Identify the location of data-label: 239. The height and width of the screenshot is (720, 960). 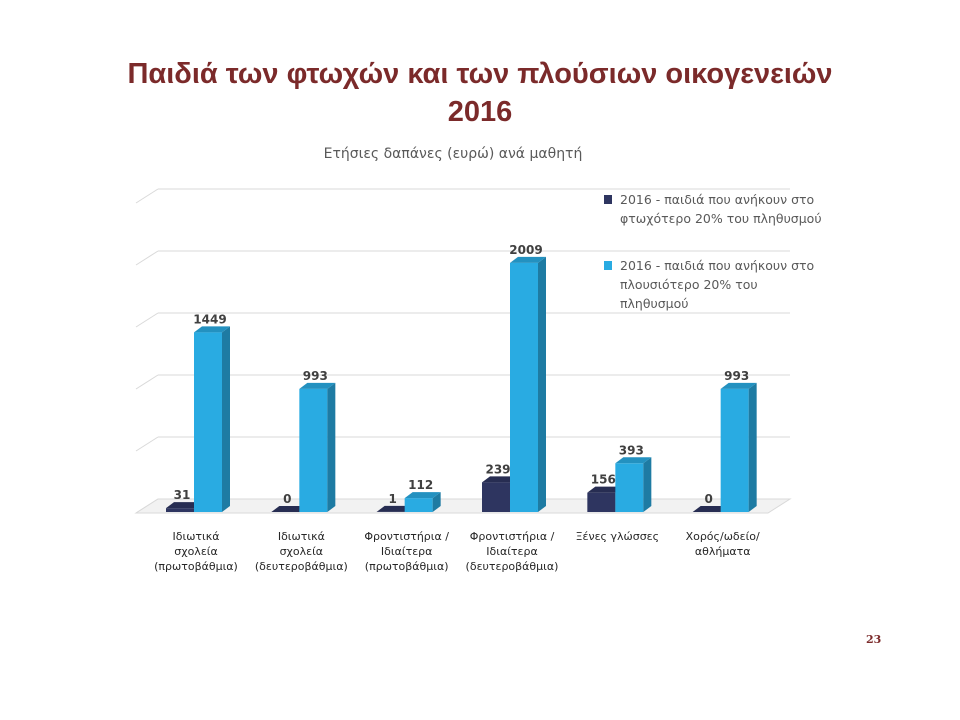
(497, 469).